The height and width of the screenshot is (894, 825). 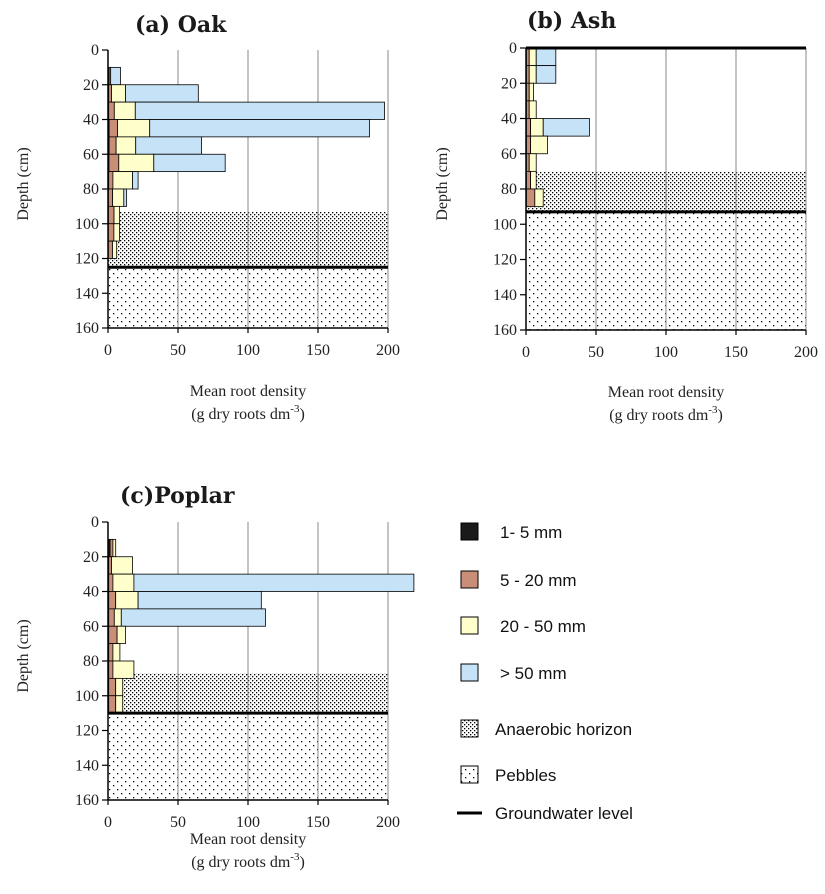 What do you see at coordinates (248, 391) in the screenshot?
I see `oak-x-axis-label: Mean root density` at bounding box center [248, 391].